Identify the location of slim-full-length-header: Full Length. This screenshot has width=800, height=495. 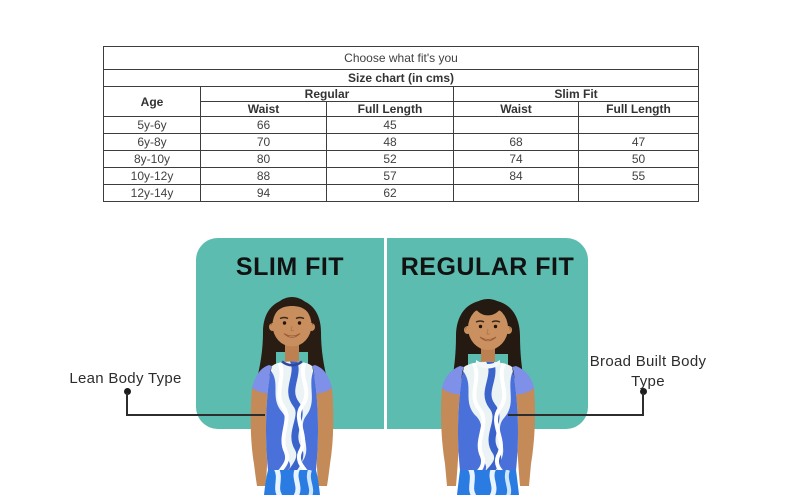
(638, 109).